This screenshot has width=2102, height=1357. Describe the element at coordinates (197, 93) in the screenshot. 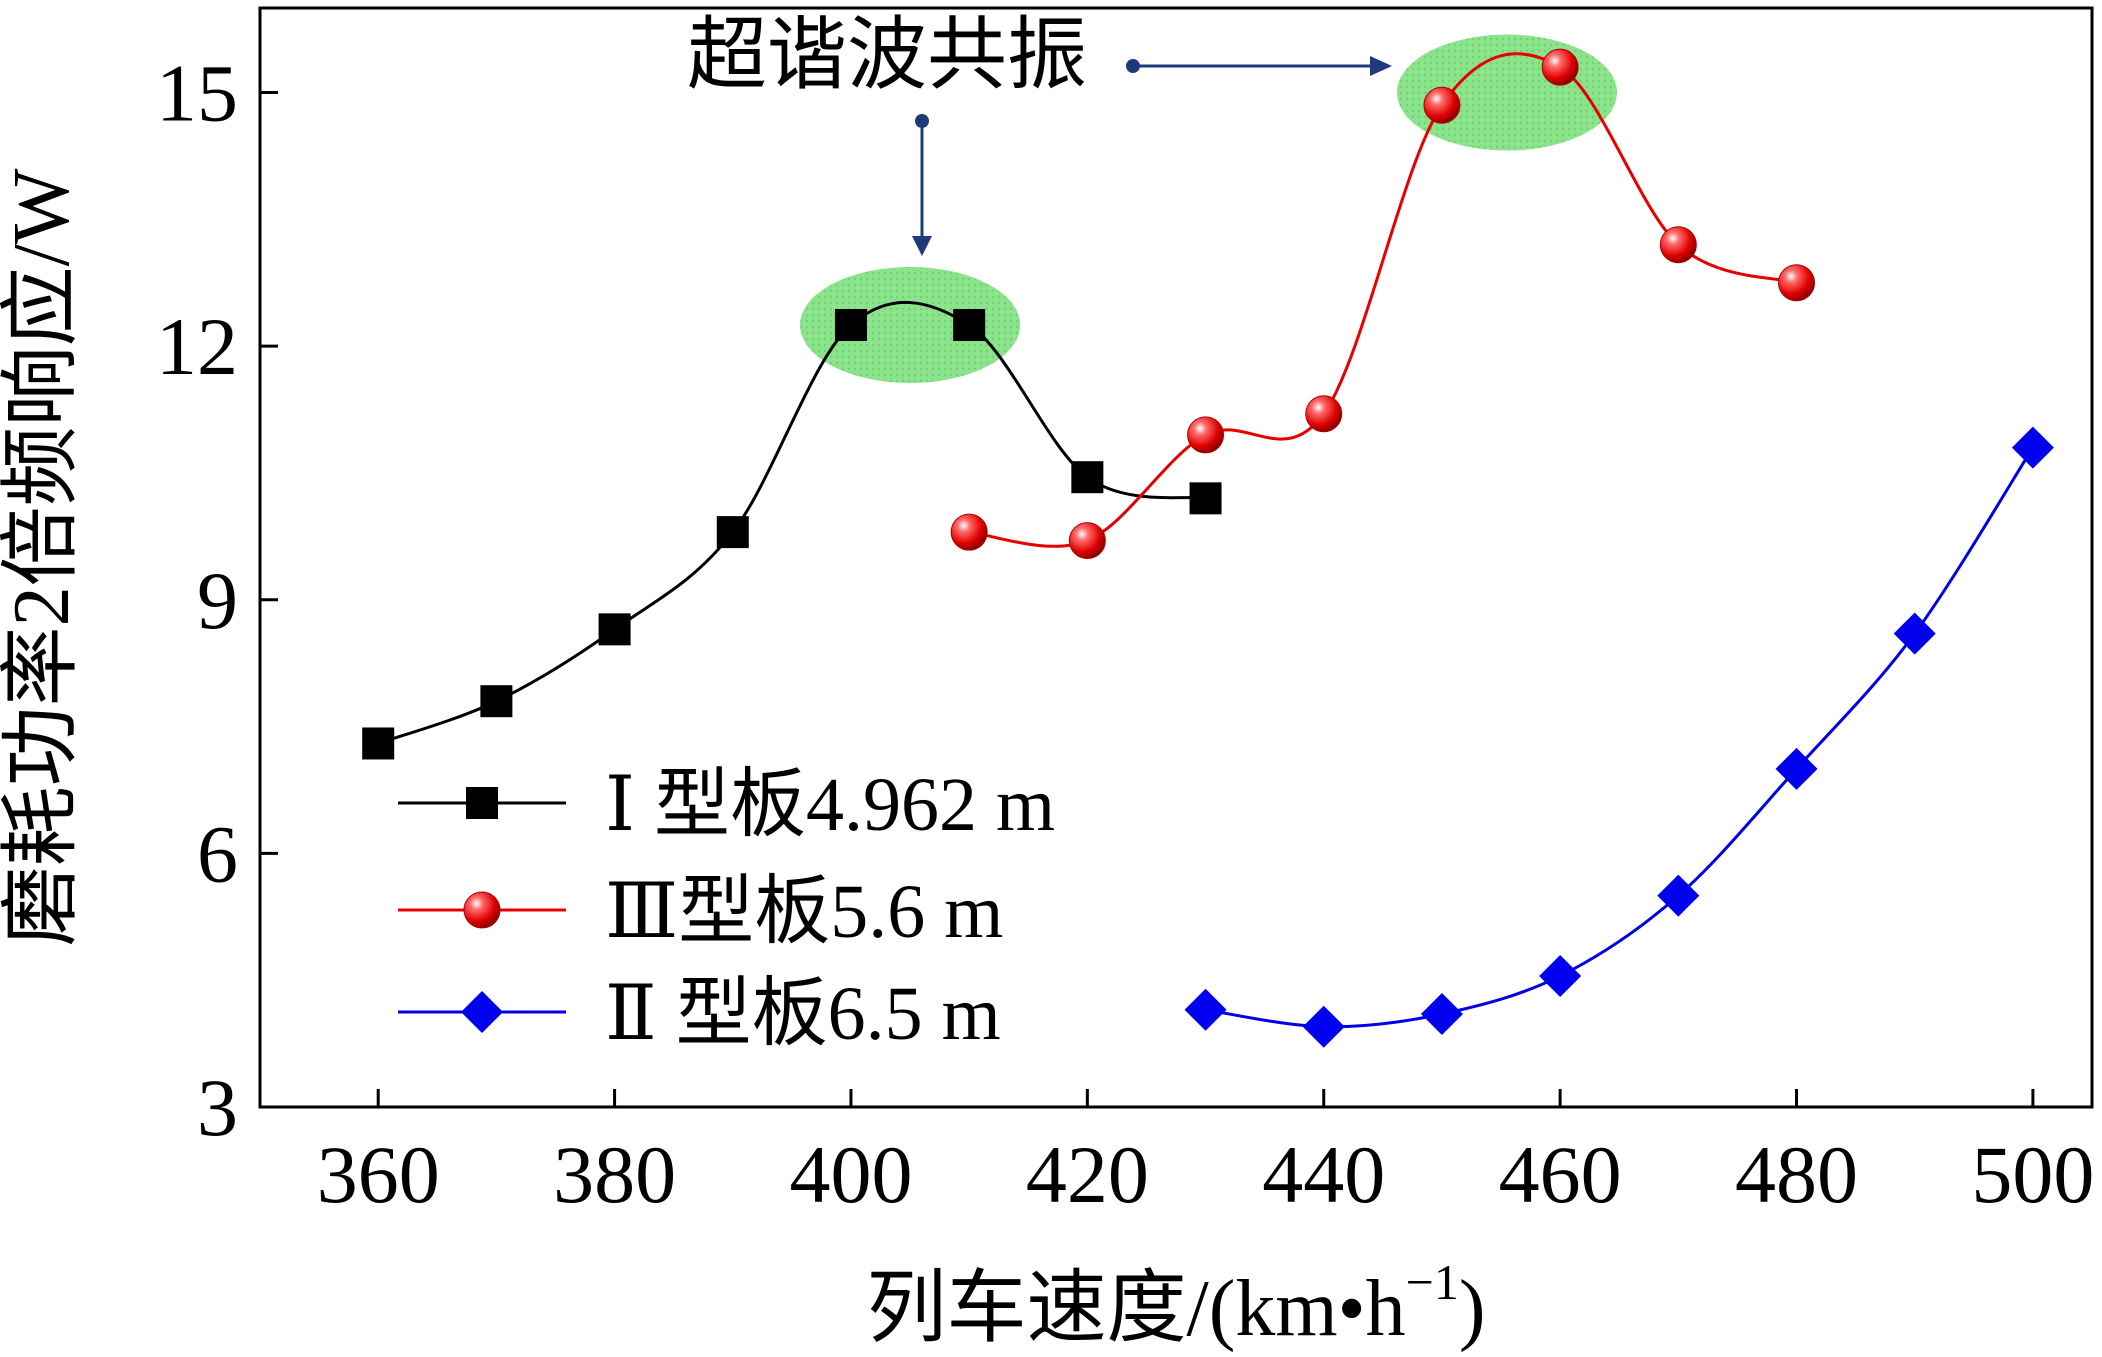

I see `y-tick-label: 15` at that location.